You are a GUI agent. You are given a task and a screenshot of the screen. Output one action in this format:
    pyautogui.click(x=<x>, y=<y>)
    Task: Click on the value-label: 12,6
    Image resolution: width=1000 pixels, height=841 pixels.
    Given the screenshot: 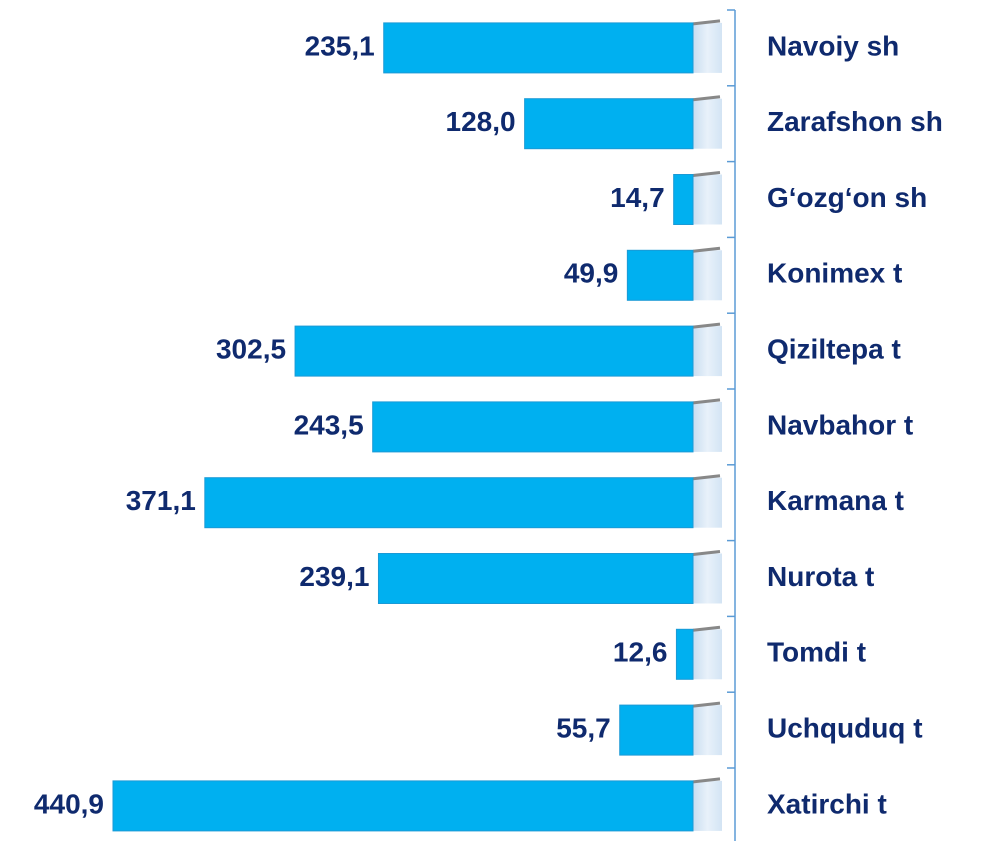 What is the action you would take?
    pyautogui.click(x=640, y=652)
    